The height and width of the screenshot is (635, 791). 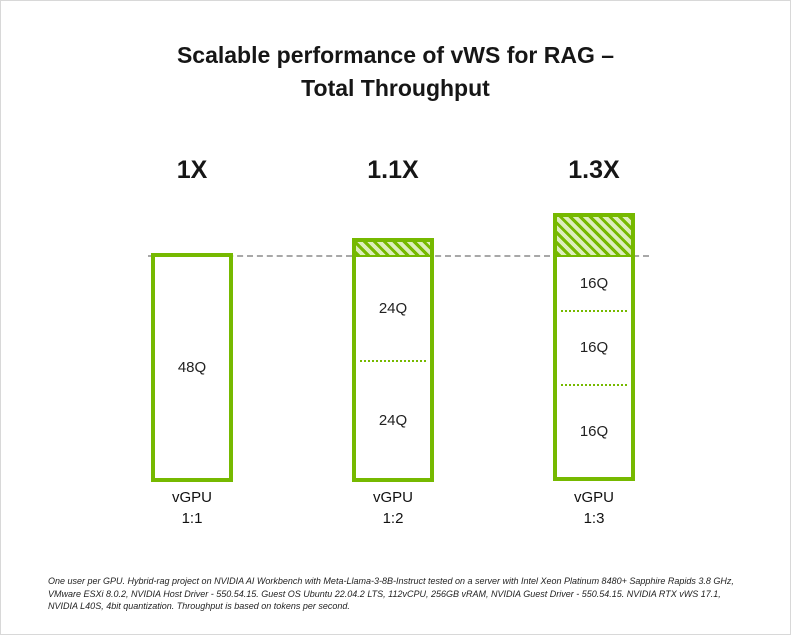 What do you see at coordinates (192, 508) in the screenshot?
I see `category-label-vgpu-1-1: vGPU 1:1` at bounding box center [192, 508].